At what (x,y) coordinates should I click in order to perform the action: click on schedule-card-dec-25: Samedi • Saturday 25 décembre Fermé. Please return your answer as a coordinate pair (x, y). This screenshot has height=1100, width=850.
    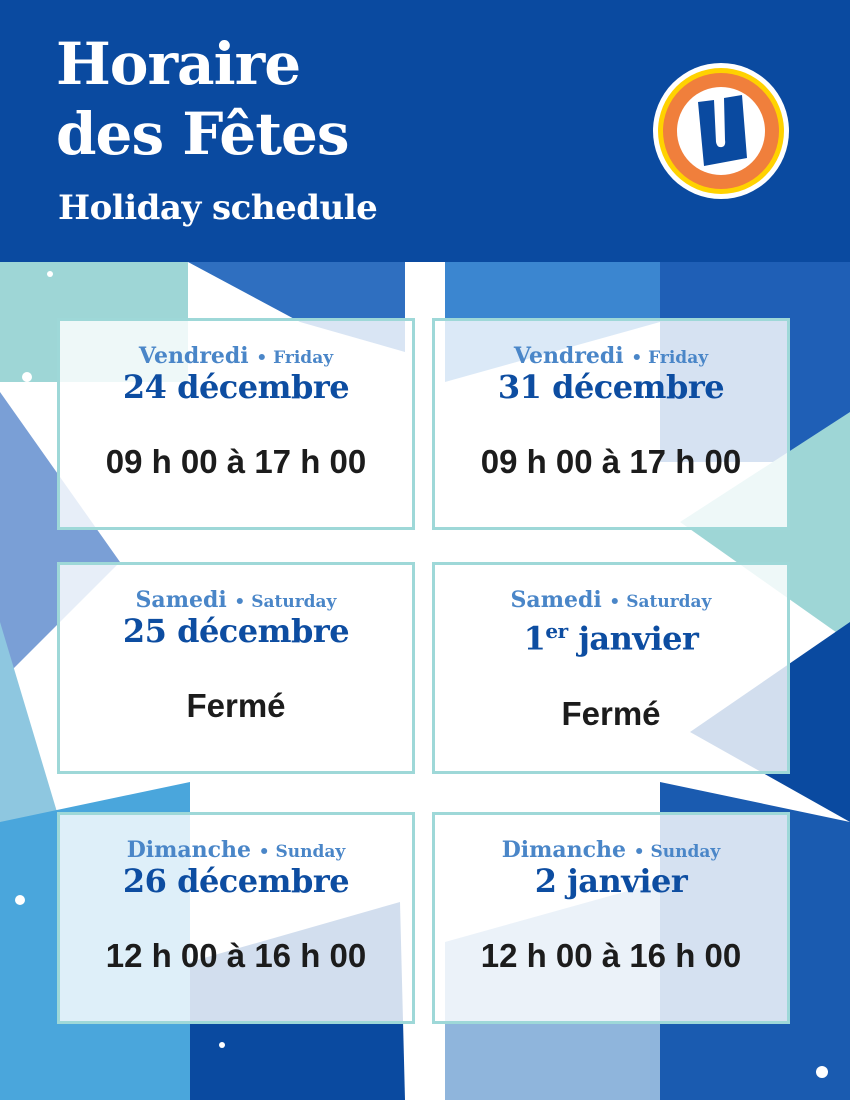
    Looking at the image, I should click on (236, 668).